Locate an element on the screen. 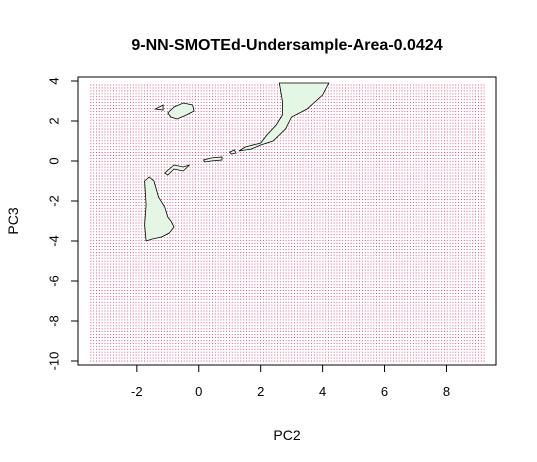 This screenshot has width=537, height=462. contour-region-tiny-dot-right is located at coordinates (233, 152).